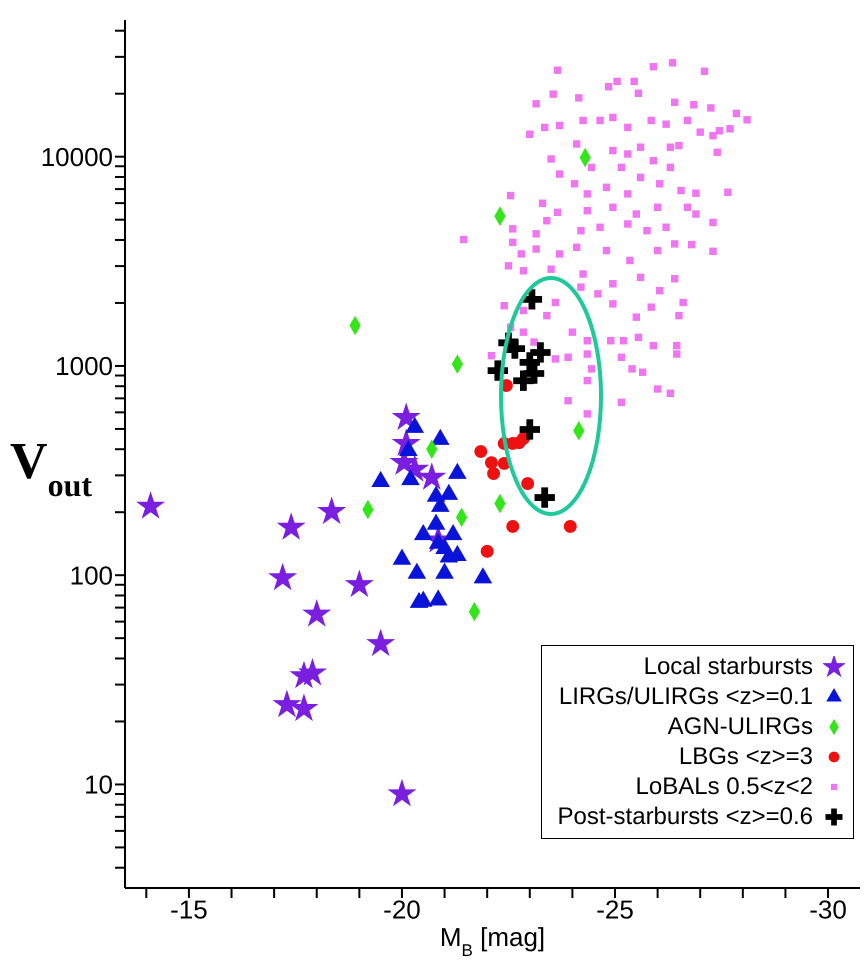 This screenshot has height=967, width=865. I want to click on y-tick-label: 10, so click(98, 785).